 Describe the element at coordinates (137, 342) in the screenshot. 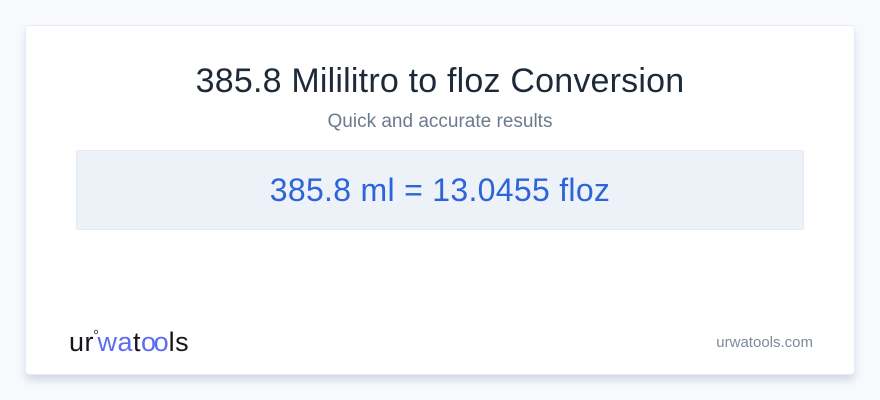

I see `logo-part-t: t` at that location.